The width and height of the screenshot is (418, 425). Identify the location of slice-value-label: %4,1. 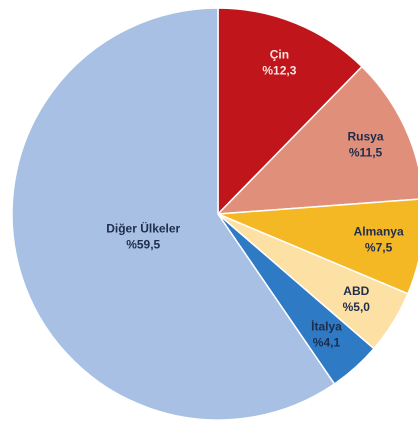
(327, 342).